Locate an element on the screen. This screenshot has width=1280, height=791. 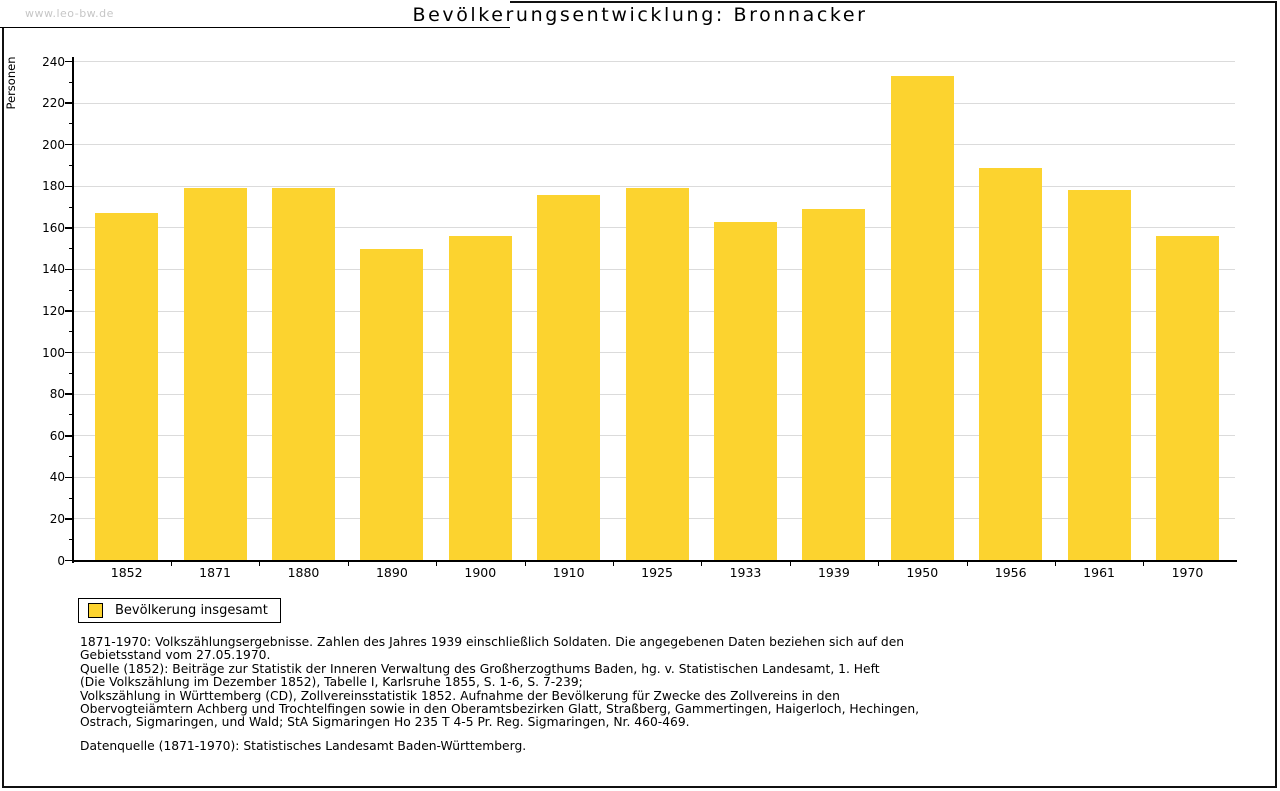
bar-1933 is located at coordinates (745, 391).